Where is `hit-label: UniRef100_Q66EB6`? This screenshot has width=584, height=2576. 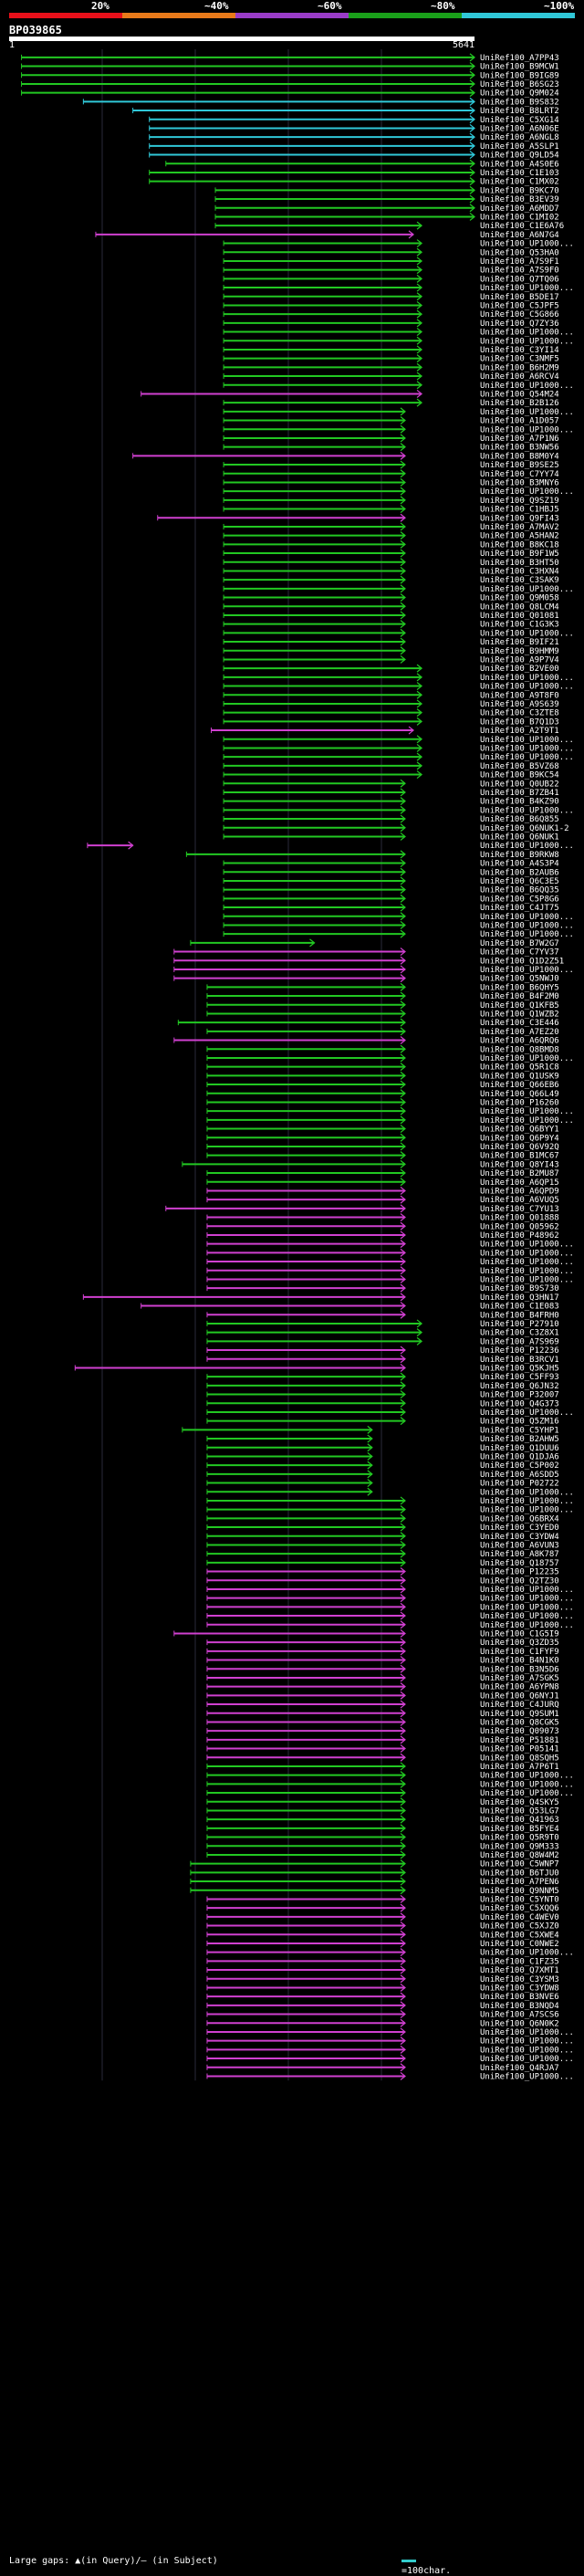
hit-label: UniRef100_Q66EB6 is located at coordinates (519, 1085).